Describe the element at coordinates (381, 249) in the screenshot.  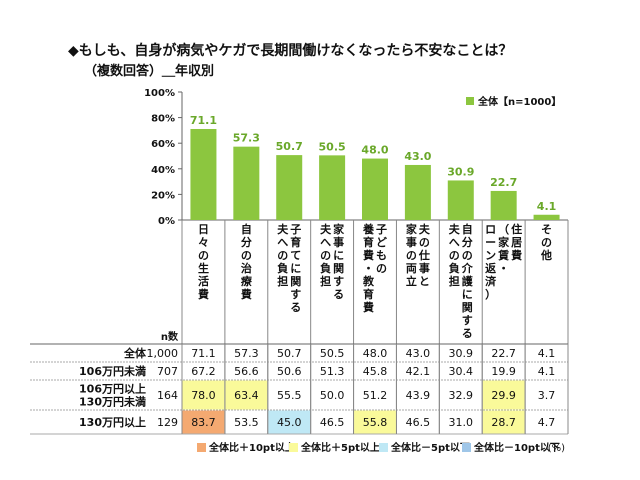
I see `category-label: 子どもの` at that location.